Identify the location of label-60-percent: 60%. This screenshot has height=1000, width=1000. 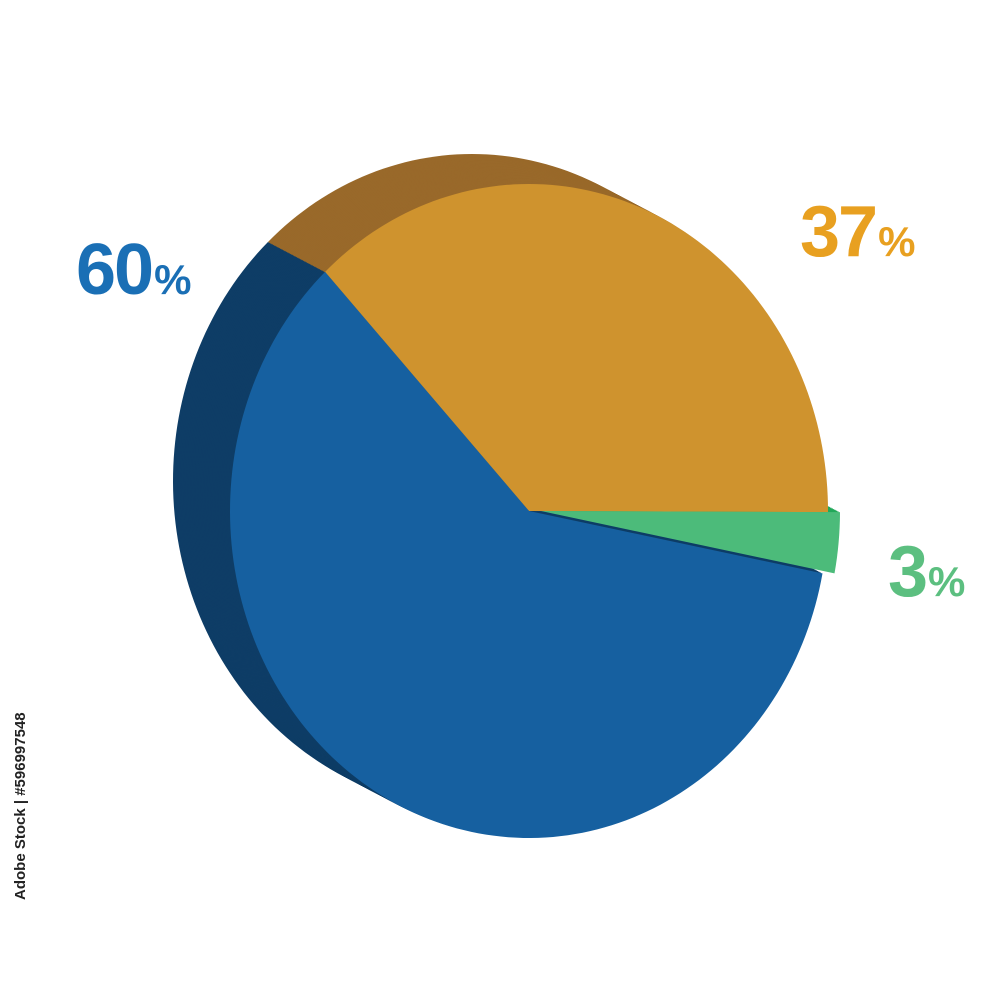
(133, 270).